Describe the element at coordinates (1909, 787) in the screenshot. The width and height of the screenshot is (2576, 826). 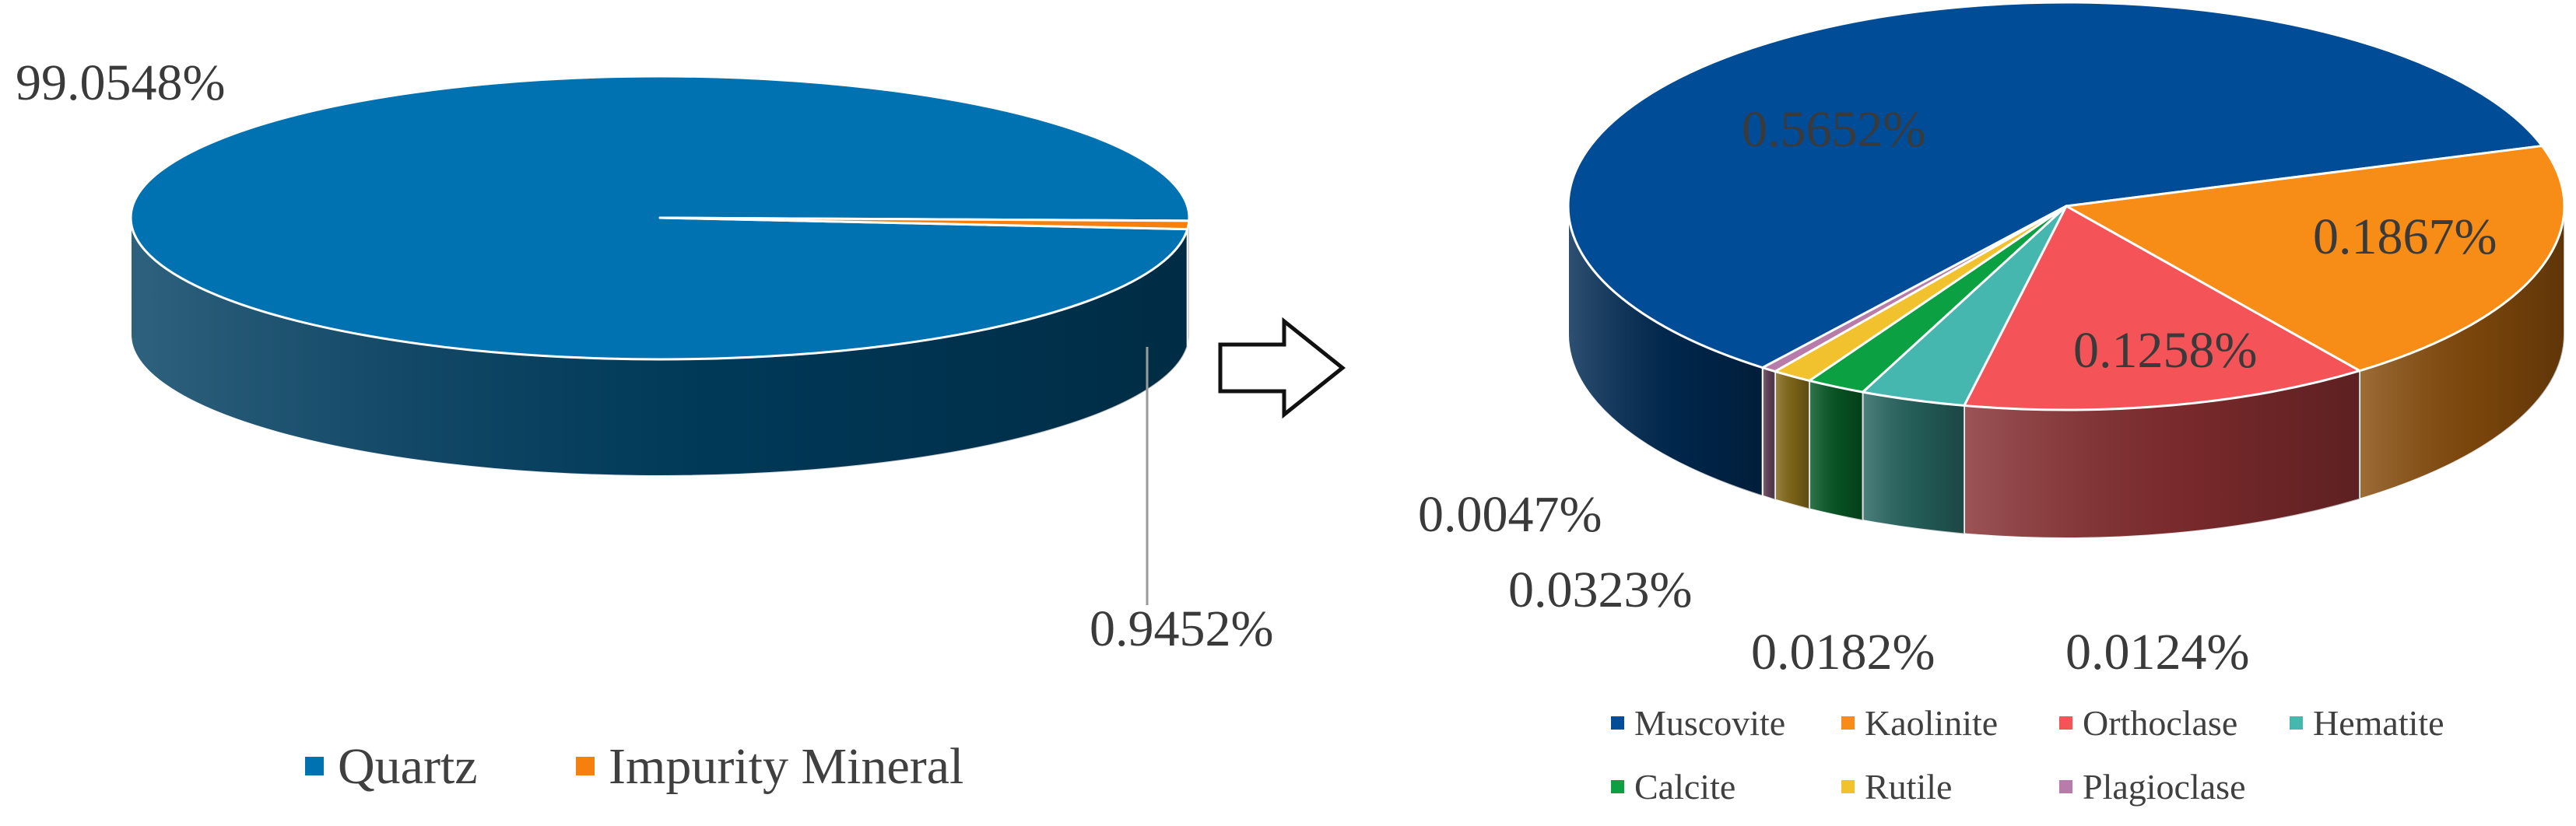
I see `legend-label-rutile: Rutile` at that location.